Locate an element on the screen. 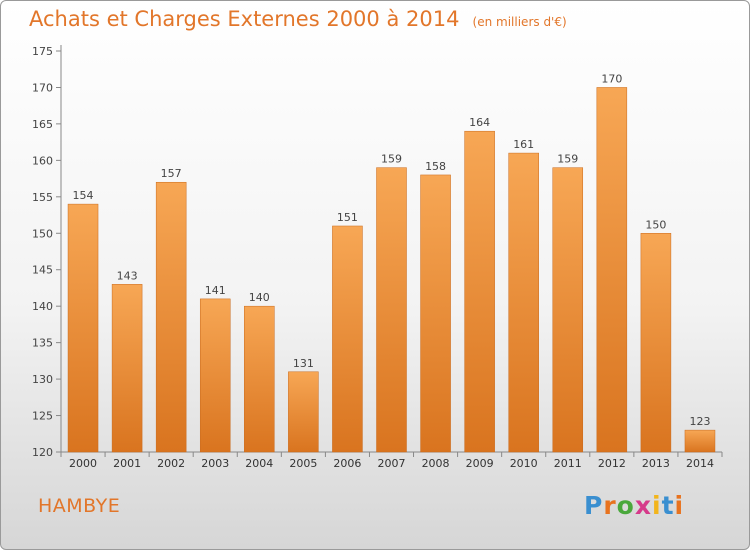  y-tick-label: 165 is located at coordinates (42, 124).